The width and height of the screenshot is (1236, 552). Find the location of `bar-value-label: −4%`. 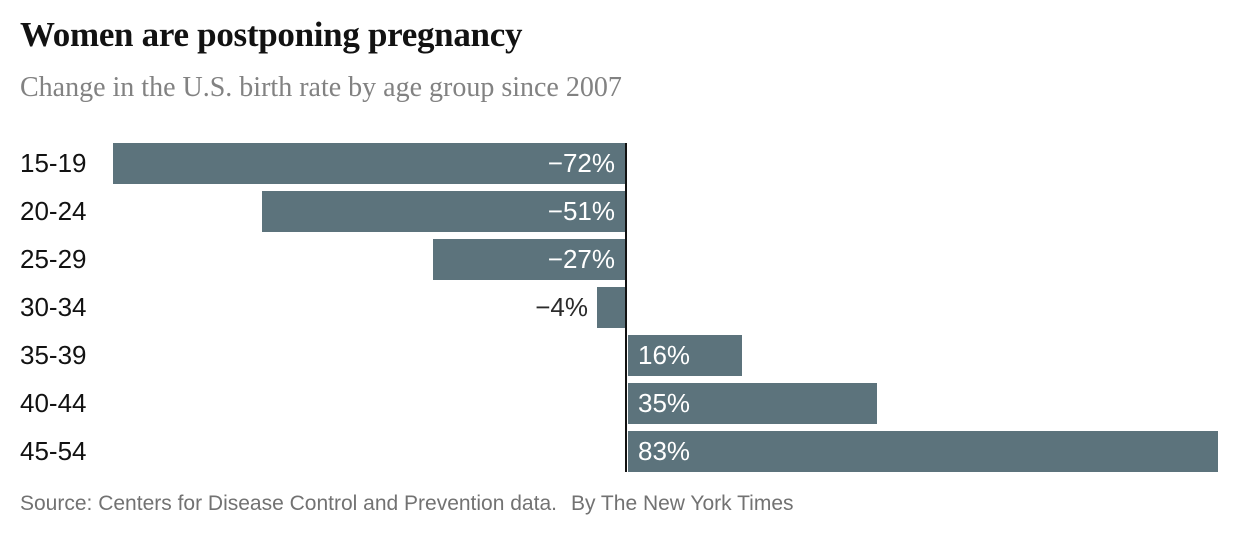

bar-value-label: −4% is located at coordinates (561, 307).